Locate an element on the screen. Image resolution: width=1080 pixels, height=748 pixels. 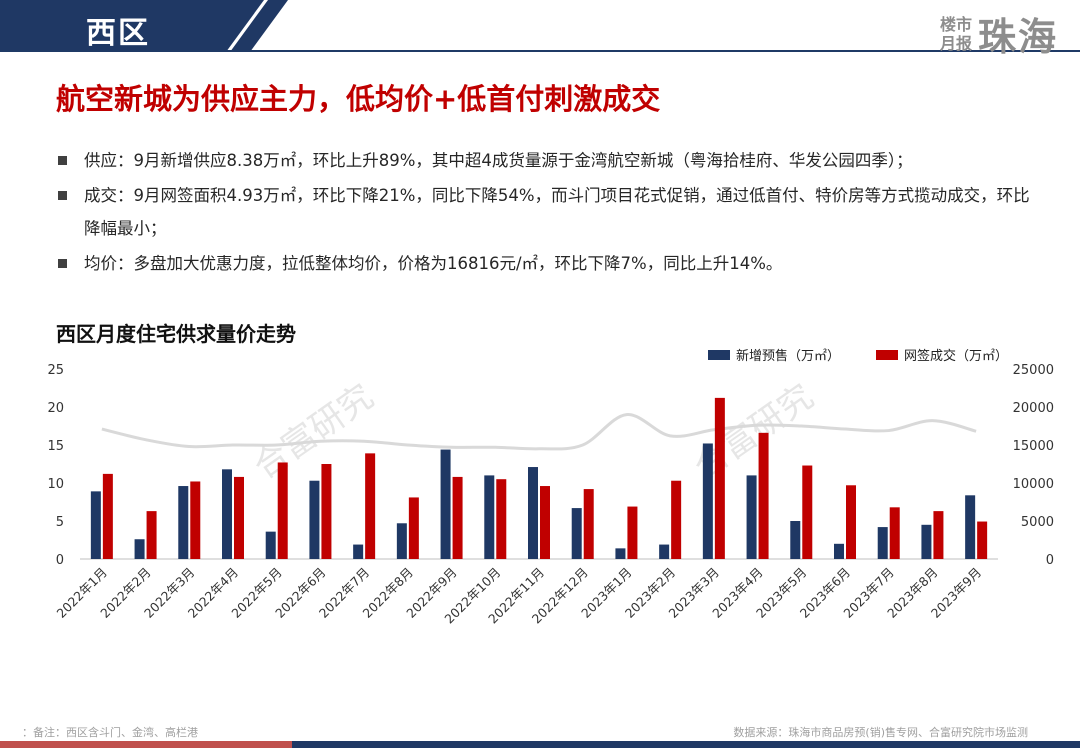
y-left-tick-label: 0 is located at coordinates (60, 560).